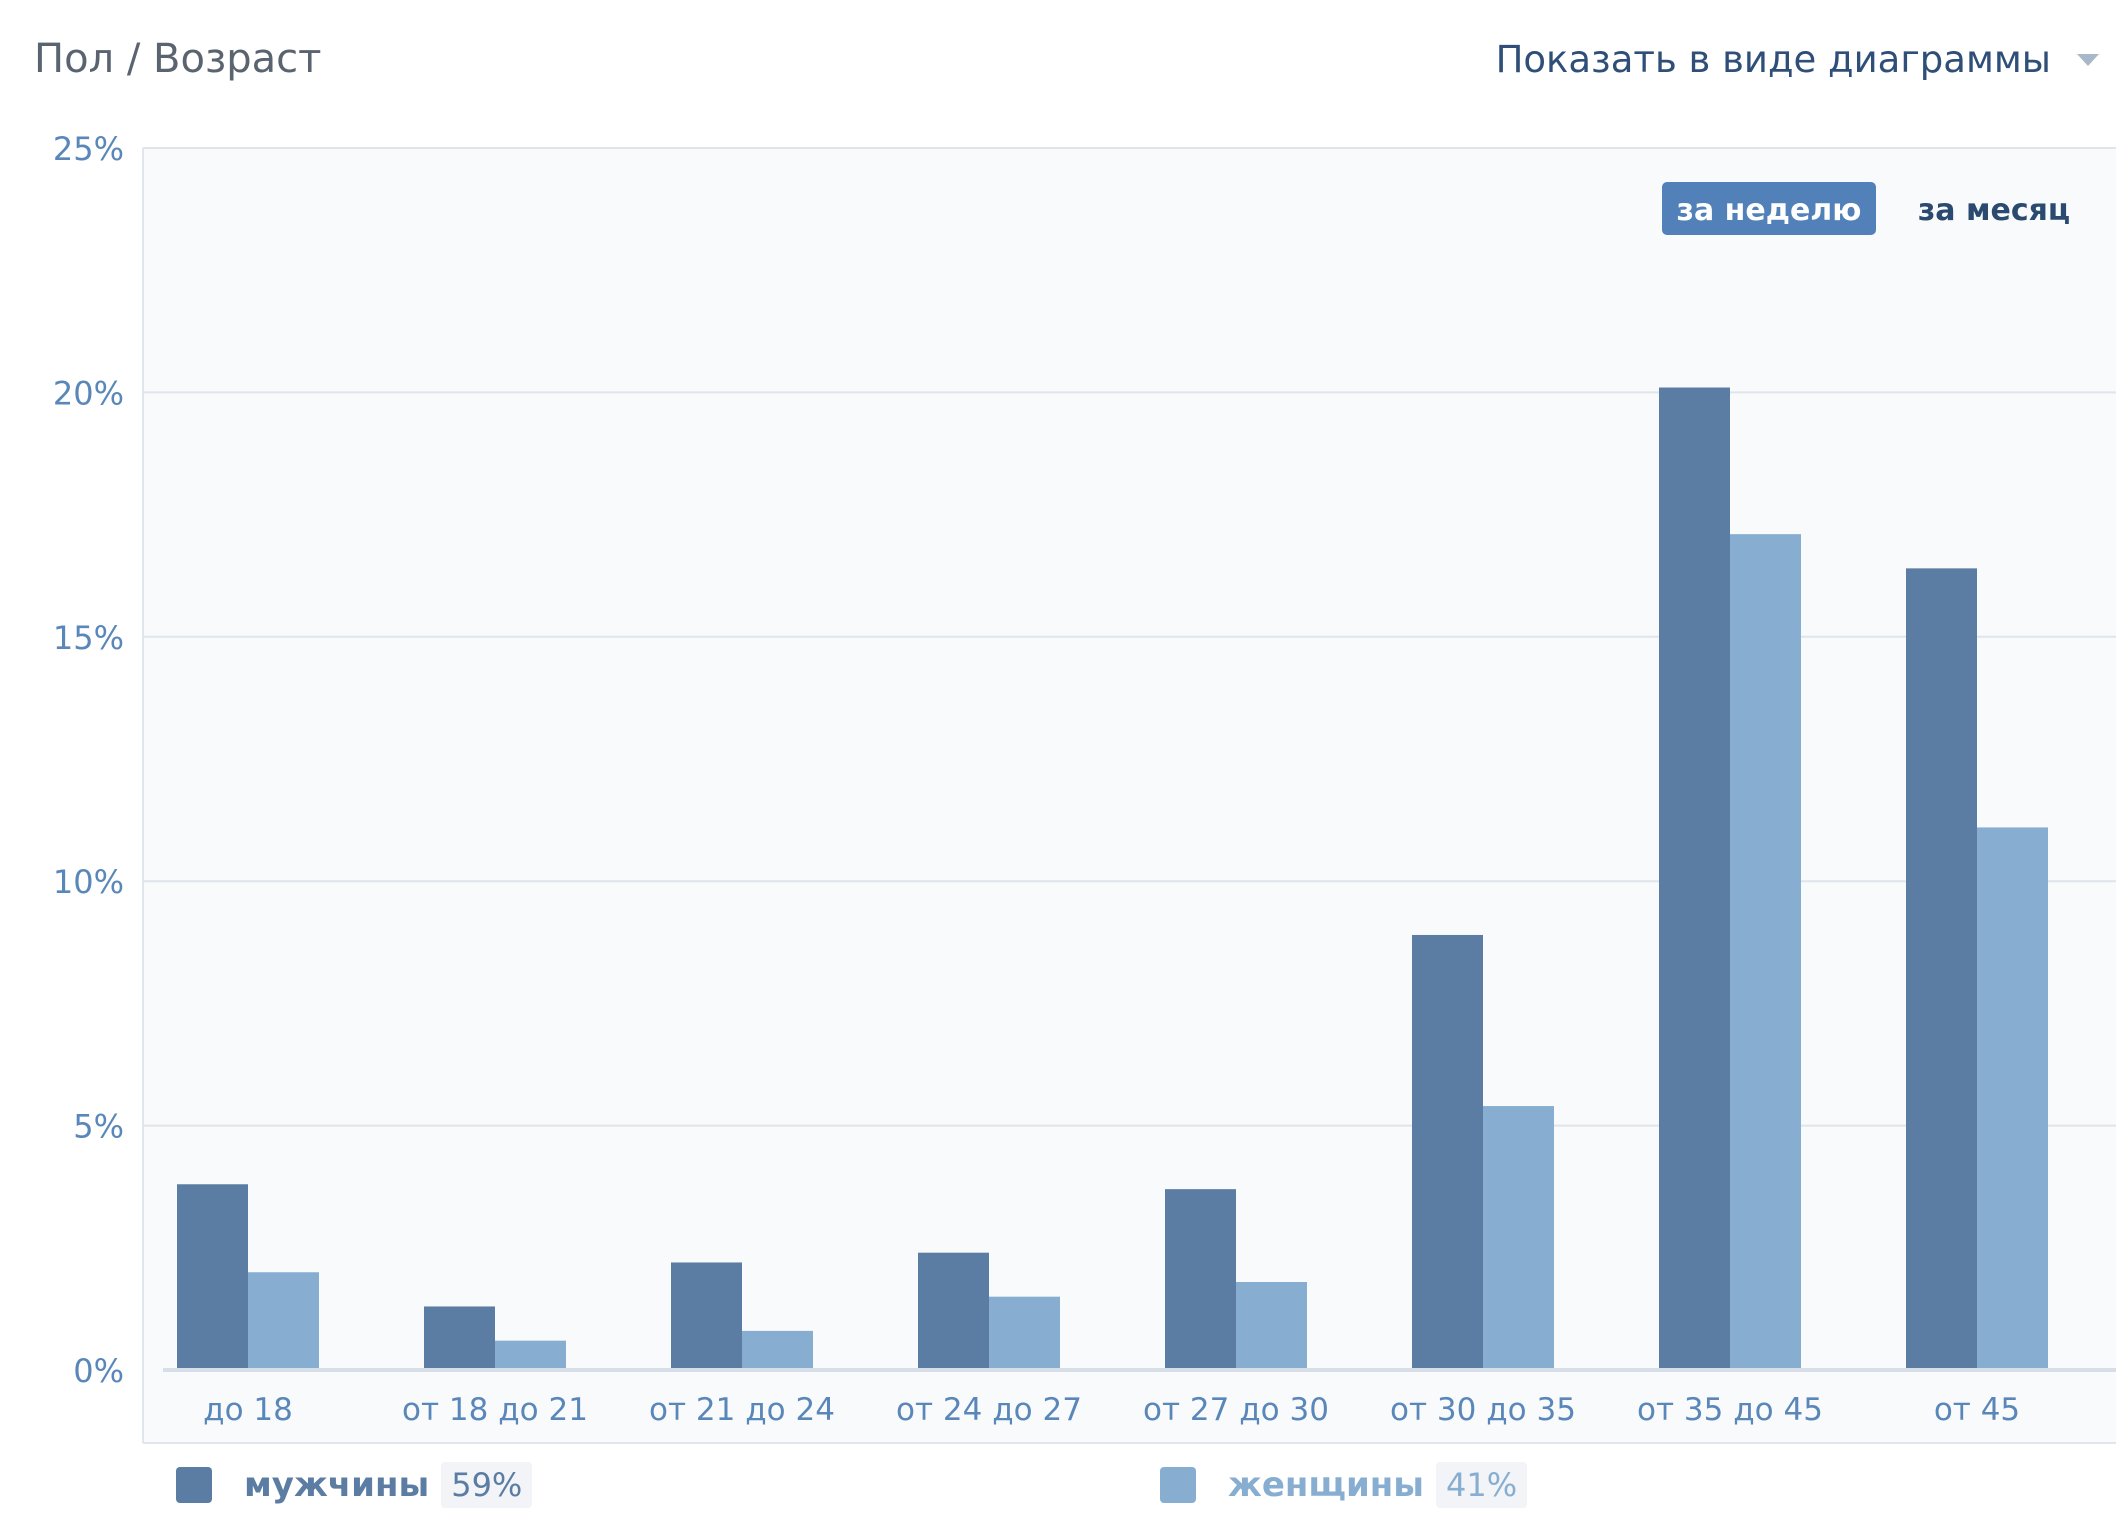 The height and width of the screenshot is (1539, 2127). I want to click on tab-month: за месяц, so click(1994, 208).